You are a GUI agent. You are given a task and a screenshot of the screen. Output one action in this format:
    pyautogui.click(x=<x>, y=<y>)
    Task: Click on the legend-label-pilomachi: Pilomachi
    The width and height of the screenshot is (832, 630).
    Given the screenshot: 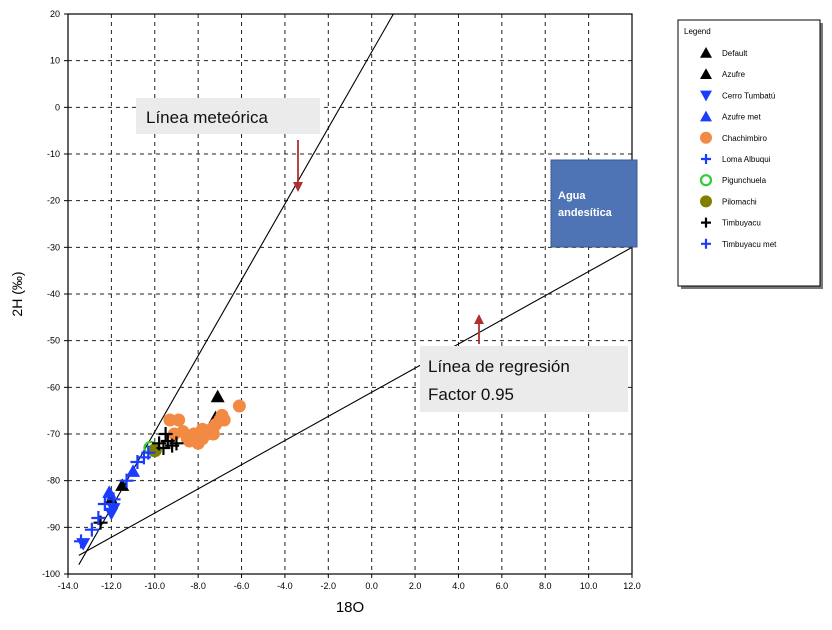 What is the action you would take?
    pyautogui.click(x=739, y=201)
    